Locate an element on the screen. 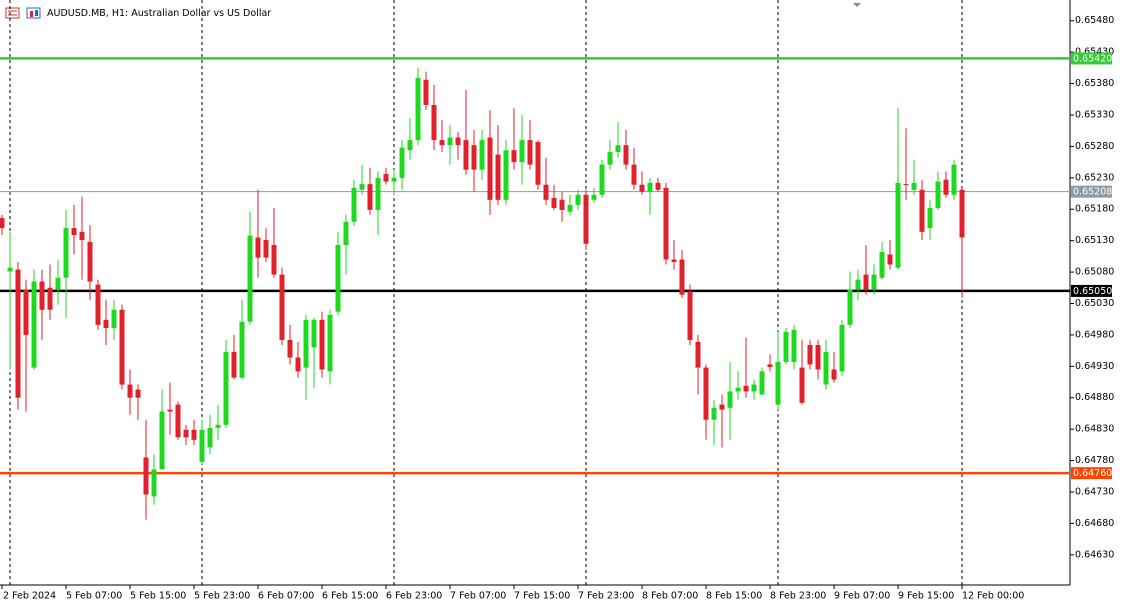  y-tick-label: 0.64730 is located at coordinates (1094, 492).